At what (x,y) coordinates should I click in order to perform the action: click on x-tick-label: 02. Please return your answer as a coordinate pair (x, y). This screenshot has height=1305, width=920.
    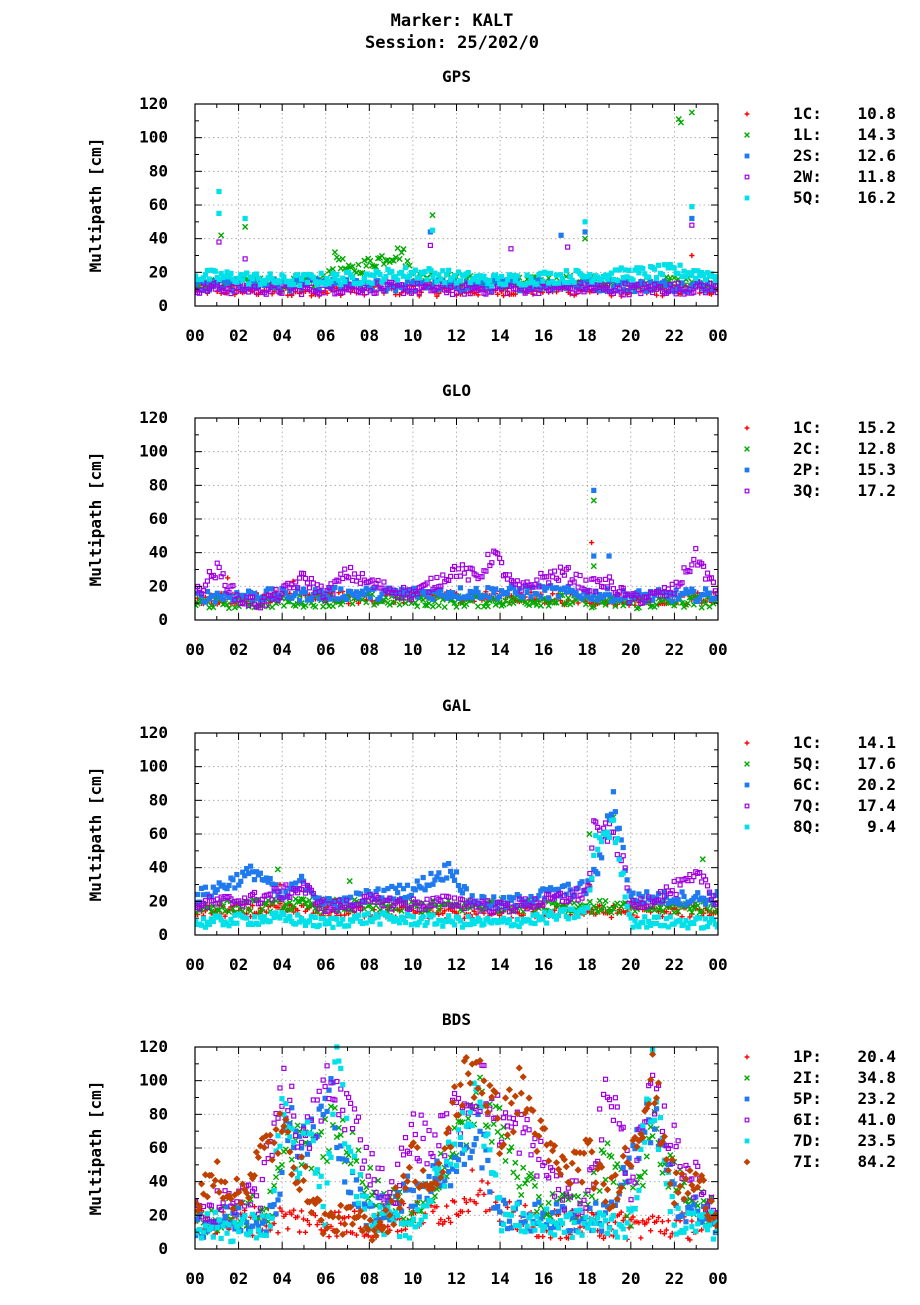
    Looking at the image, I should click on (238, 964).